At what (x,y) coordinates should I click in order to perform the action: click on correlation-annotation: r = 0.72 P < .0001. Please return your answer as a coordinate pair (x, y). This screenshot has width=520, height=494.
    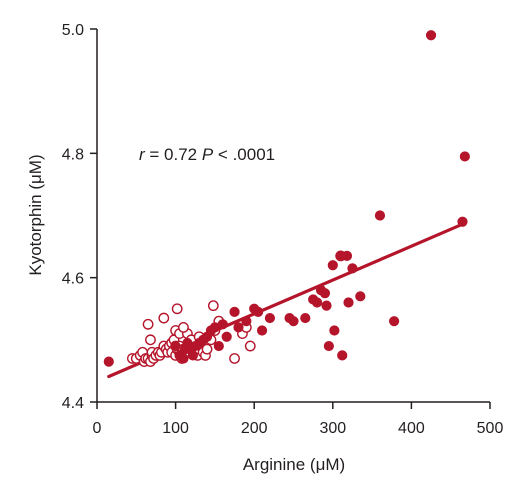
    Looking at the image, I should click on (207, 154).